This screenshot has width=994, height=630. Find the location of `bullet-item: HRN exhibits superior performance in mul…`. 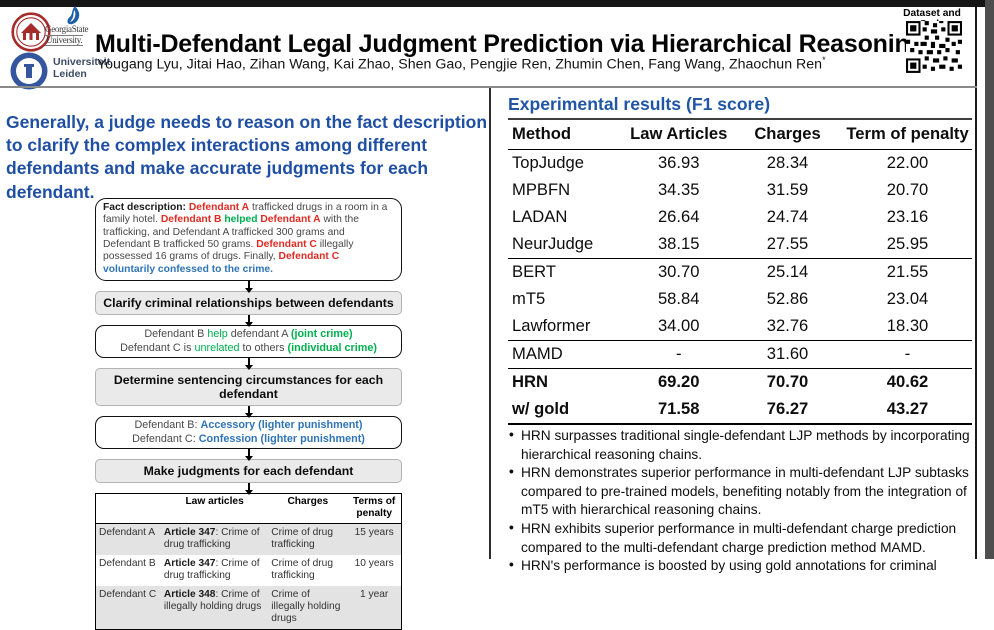

bullet-item: HRN exhibits superior performance in mul… is located at coordinates (741, 538).